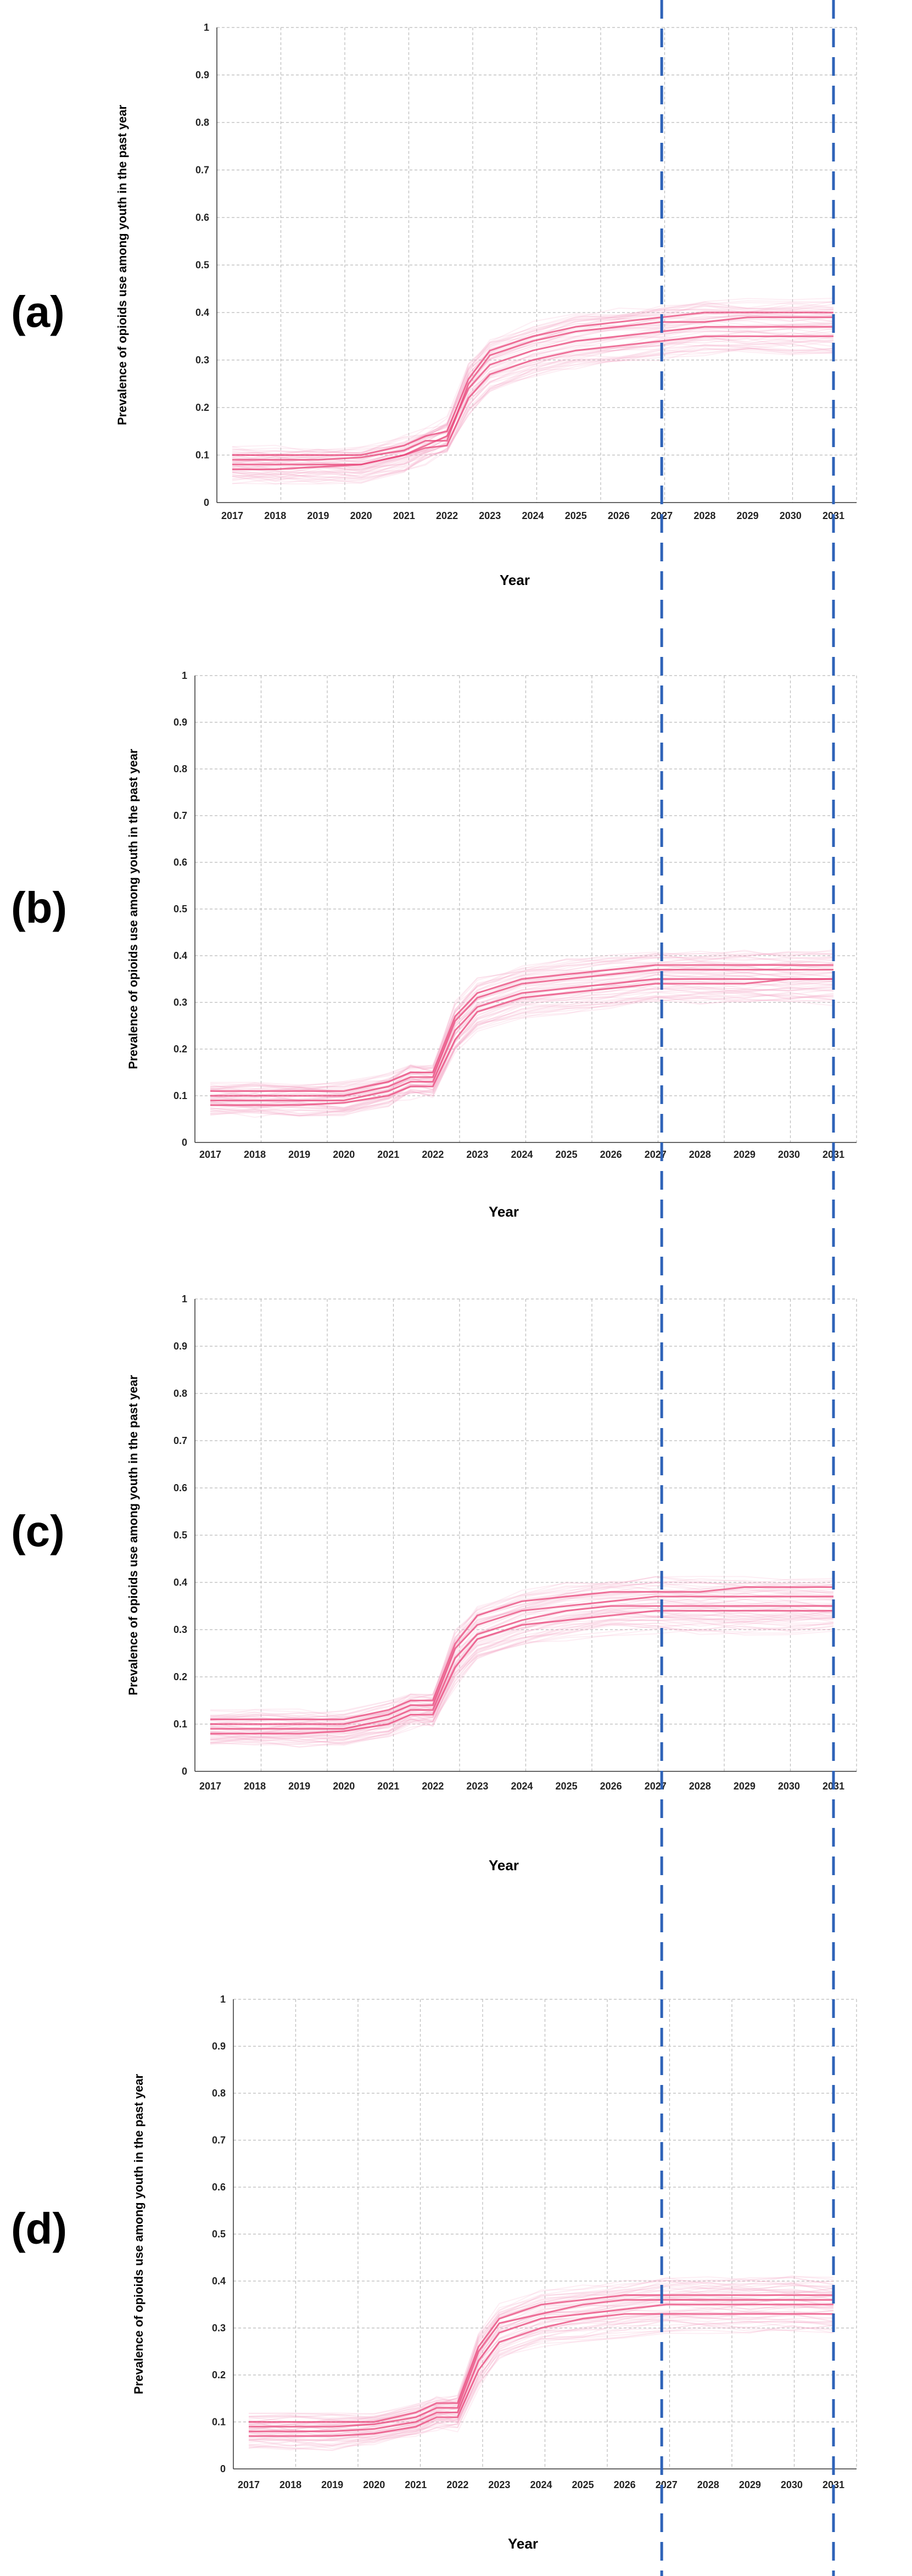  Describe the element at coordinates (567, 1154) in the screenshot. I see `x-tick-label: 2025` at that location.